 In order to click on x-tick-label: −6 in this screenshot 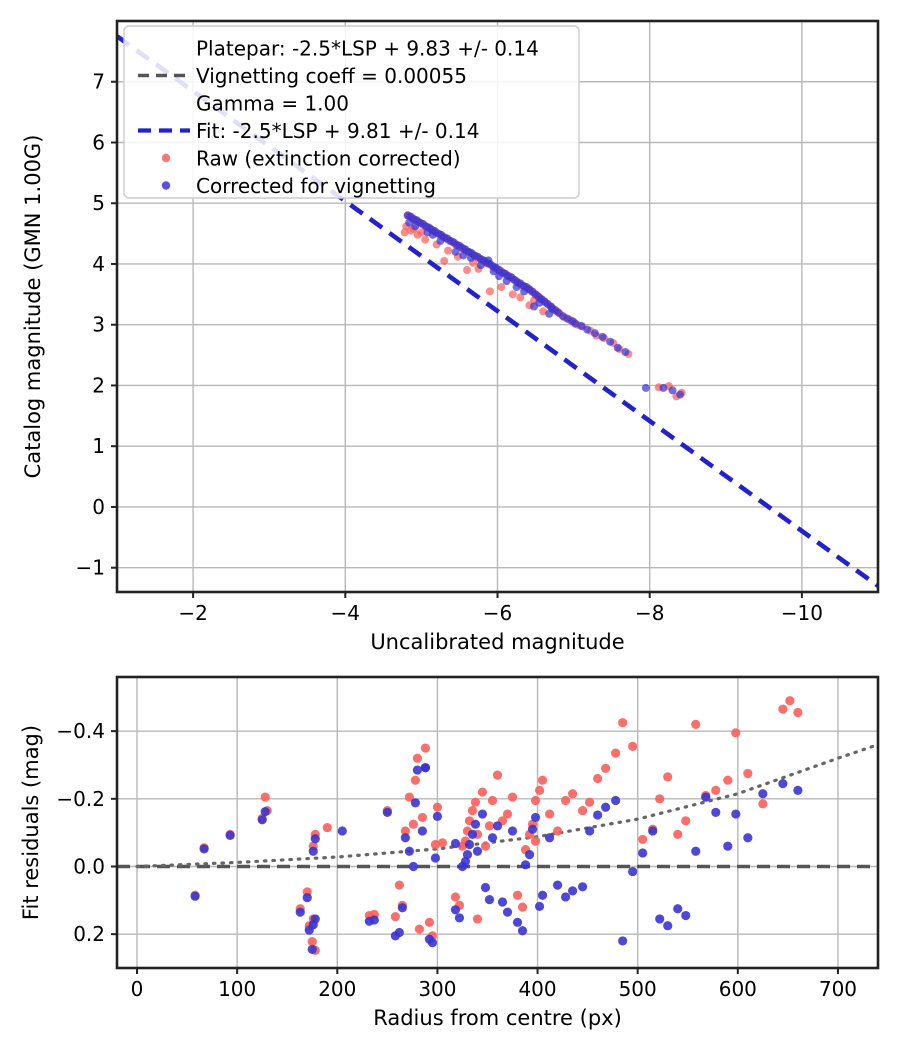, I will do `click(497, 613)`.